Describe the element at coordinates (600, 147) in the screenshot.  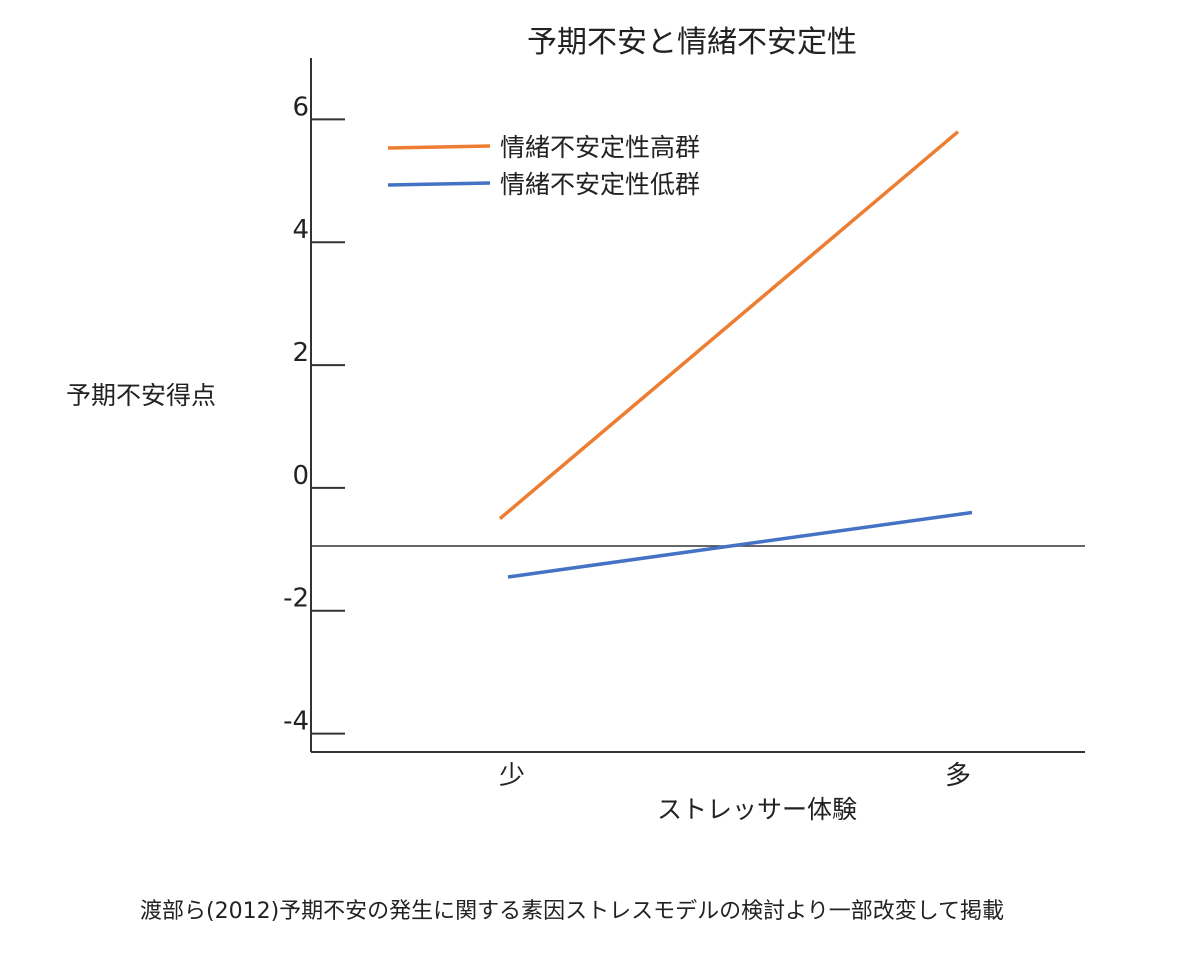
I see `legend-label: 情緒不安定性高群` at that location.